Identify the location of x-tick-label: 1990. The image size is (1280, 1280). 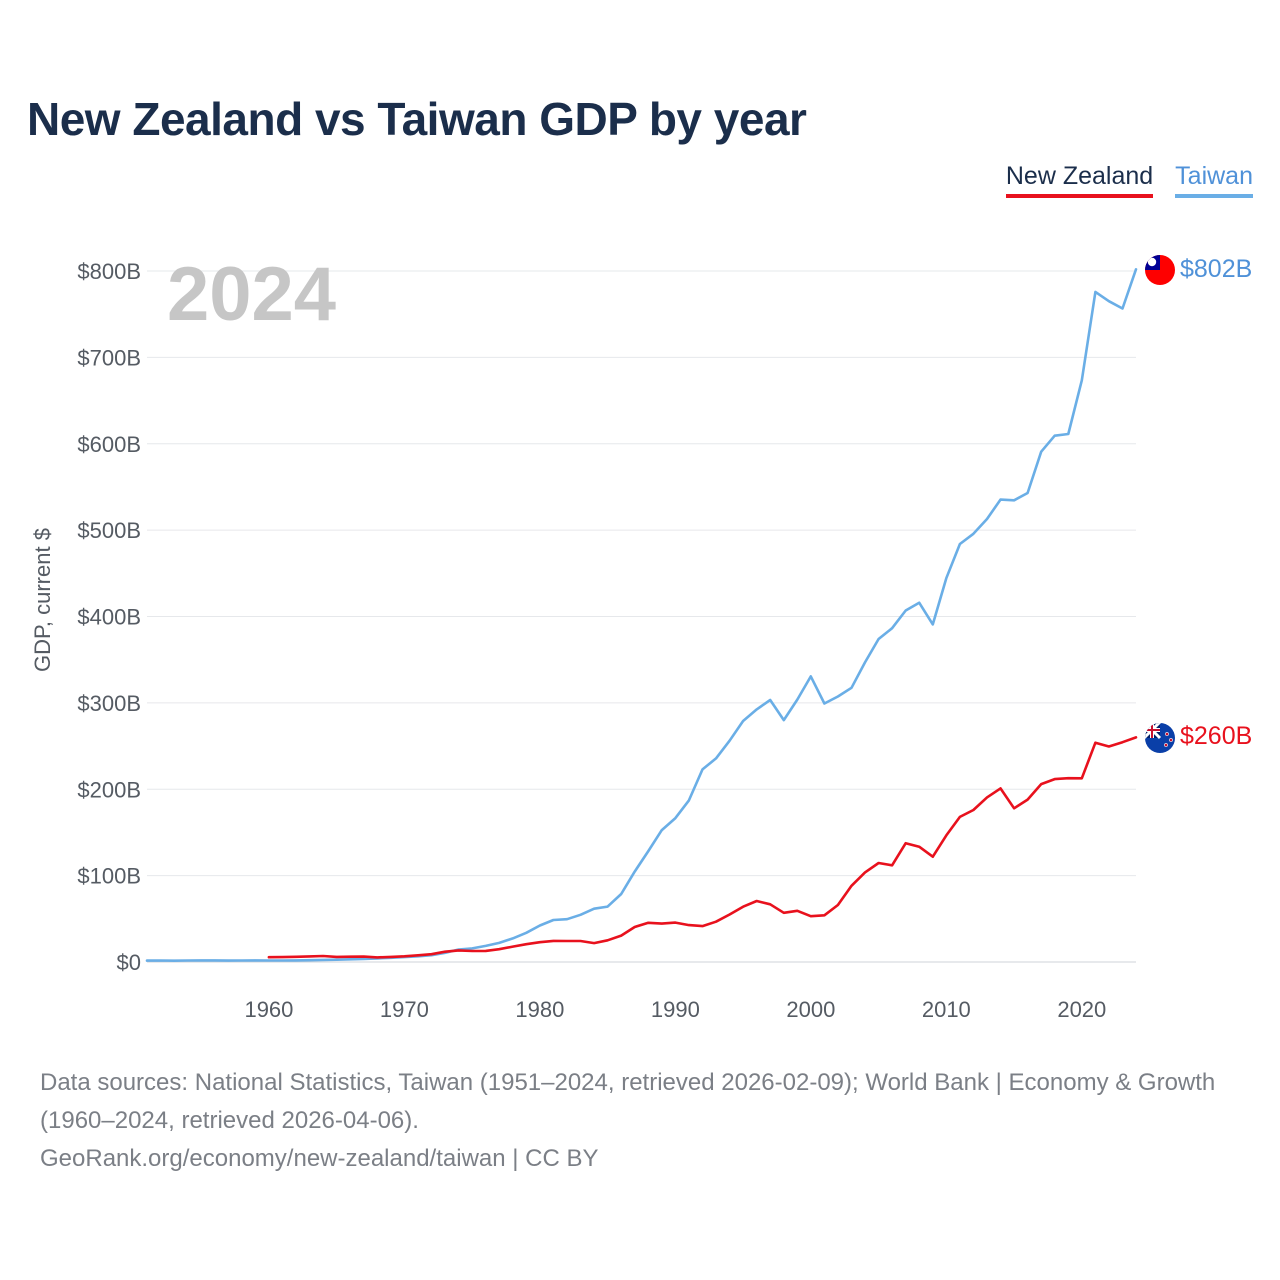
(675, 1009).